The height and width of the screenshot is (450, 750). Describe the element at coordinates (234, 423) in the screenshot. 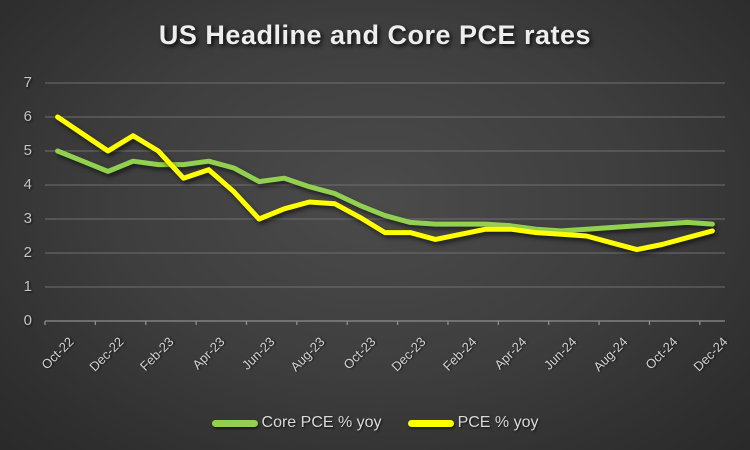

I see `legend-swatch-core-pce` at that location.